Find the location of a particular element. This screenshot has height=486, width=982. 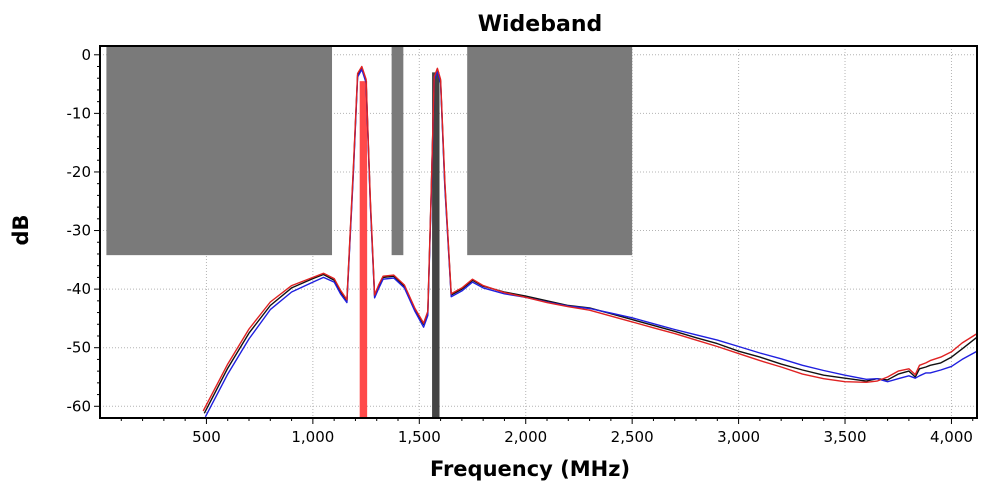

x-tick-label: 1,000 is located at coordinates (312, 437).